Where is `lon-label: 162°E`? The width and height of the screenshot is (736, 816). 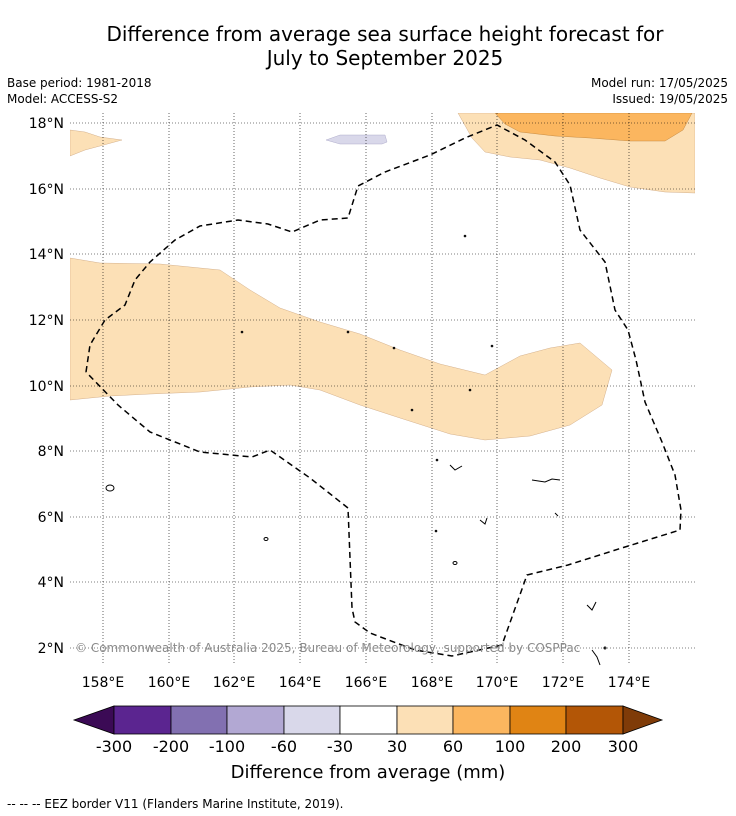
lon-label: 162°E is located at coordinates (234, 683).